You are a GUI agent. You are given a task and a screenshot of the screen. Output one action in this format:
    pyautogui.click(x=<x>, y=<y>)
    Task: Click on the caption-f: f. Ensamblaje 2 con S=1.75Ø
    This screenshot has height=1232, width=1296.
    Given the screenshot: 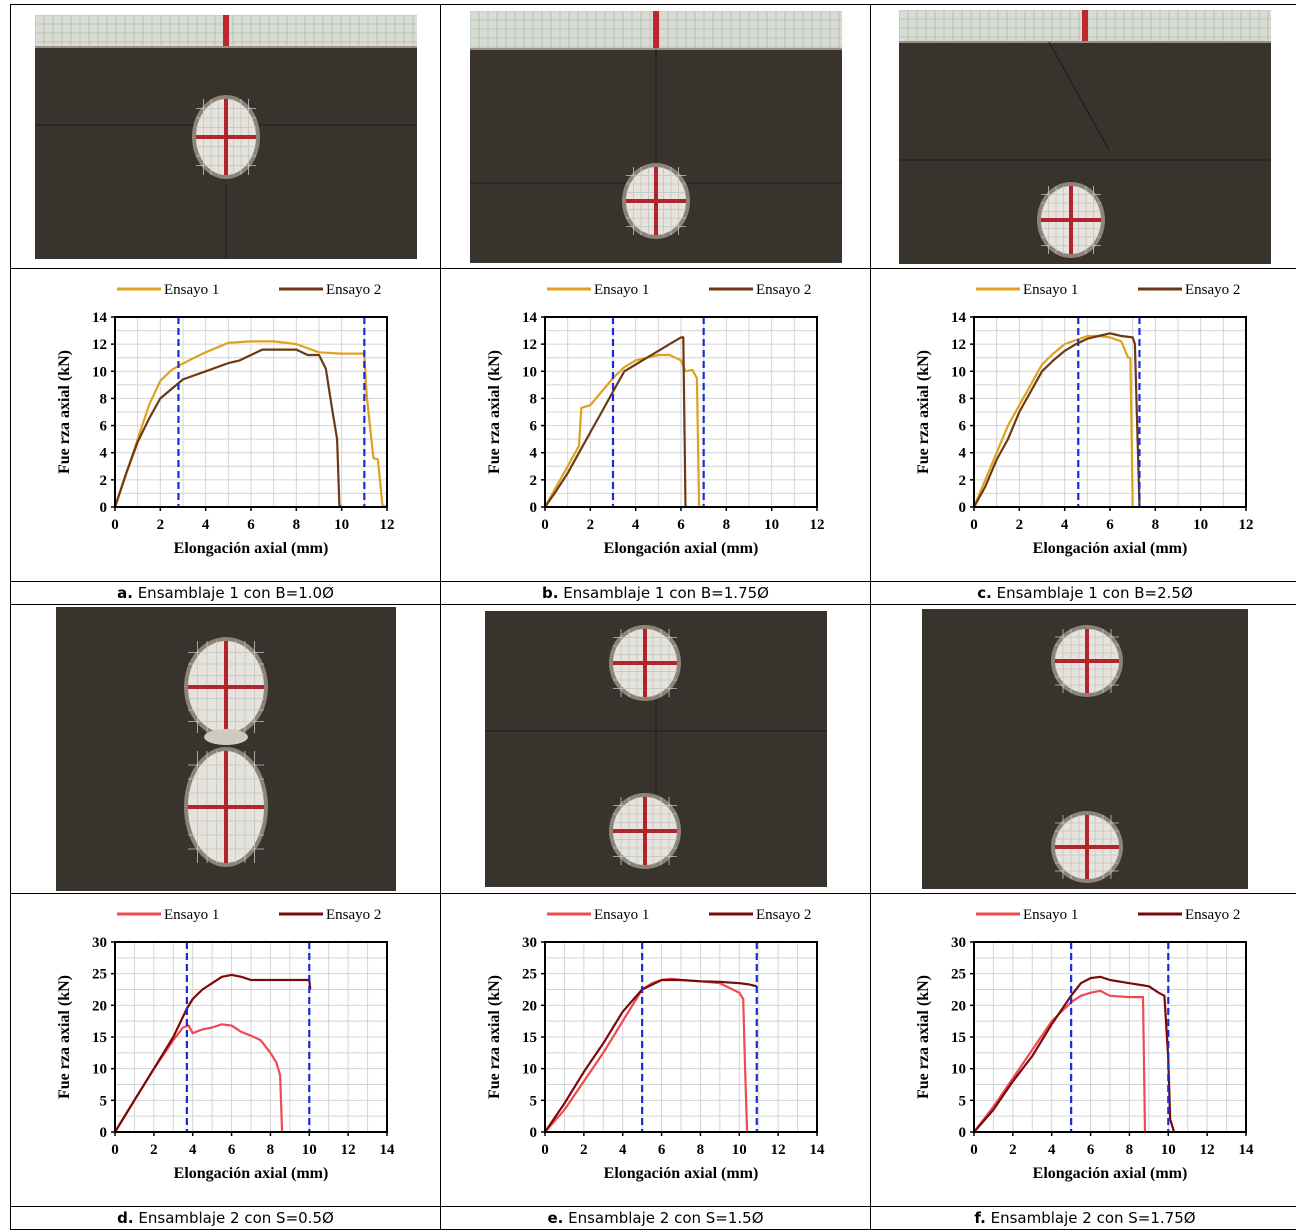 What is the action you would take?
    pyautogui.click(x=1083, y=1218)
    